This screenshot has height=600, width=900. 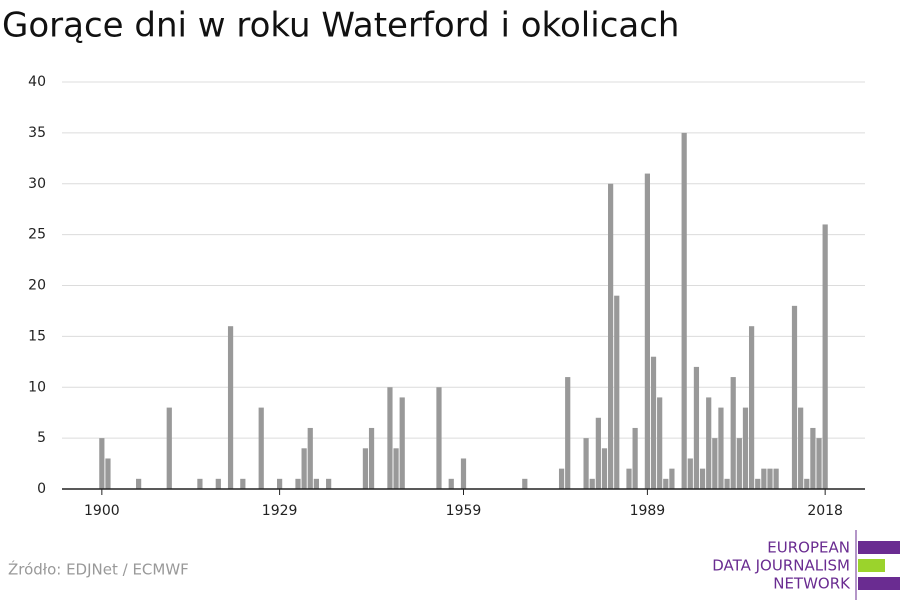 I want to click on x-tick-label: 1900, so click(x=102, y=511).